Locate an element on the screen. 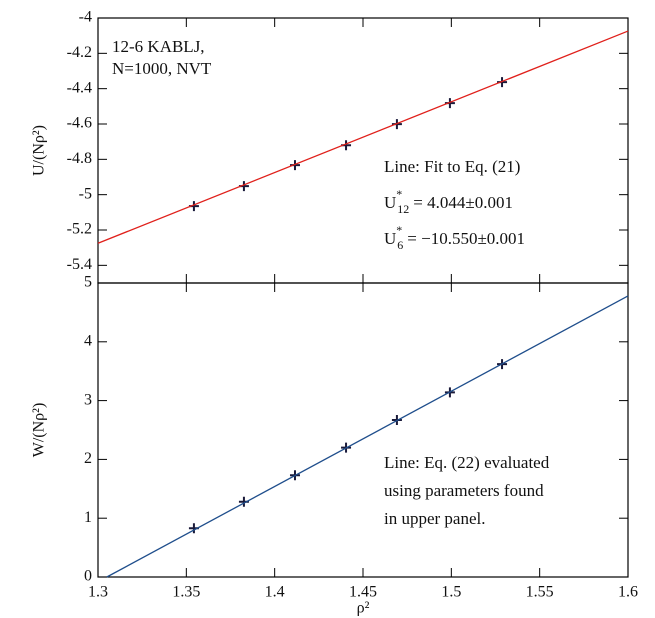 This screenshot has width=655, height=618. parameter-sub: 6 is located at coordinates (400, 245).